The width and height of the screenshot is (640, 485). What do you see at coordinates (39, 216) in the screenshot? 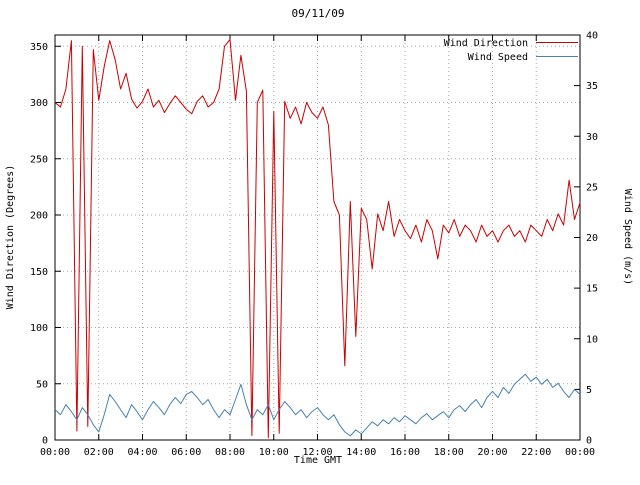
I see `y-left-tick-label: 200` at bounding box center [39, 216].